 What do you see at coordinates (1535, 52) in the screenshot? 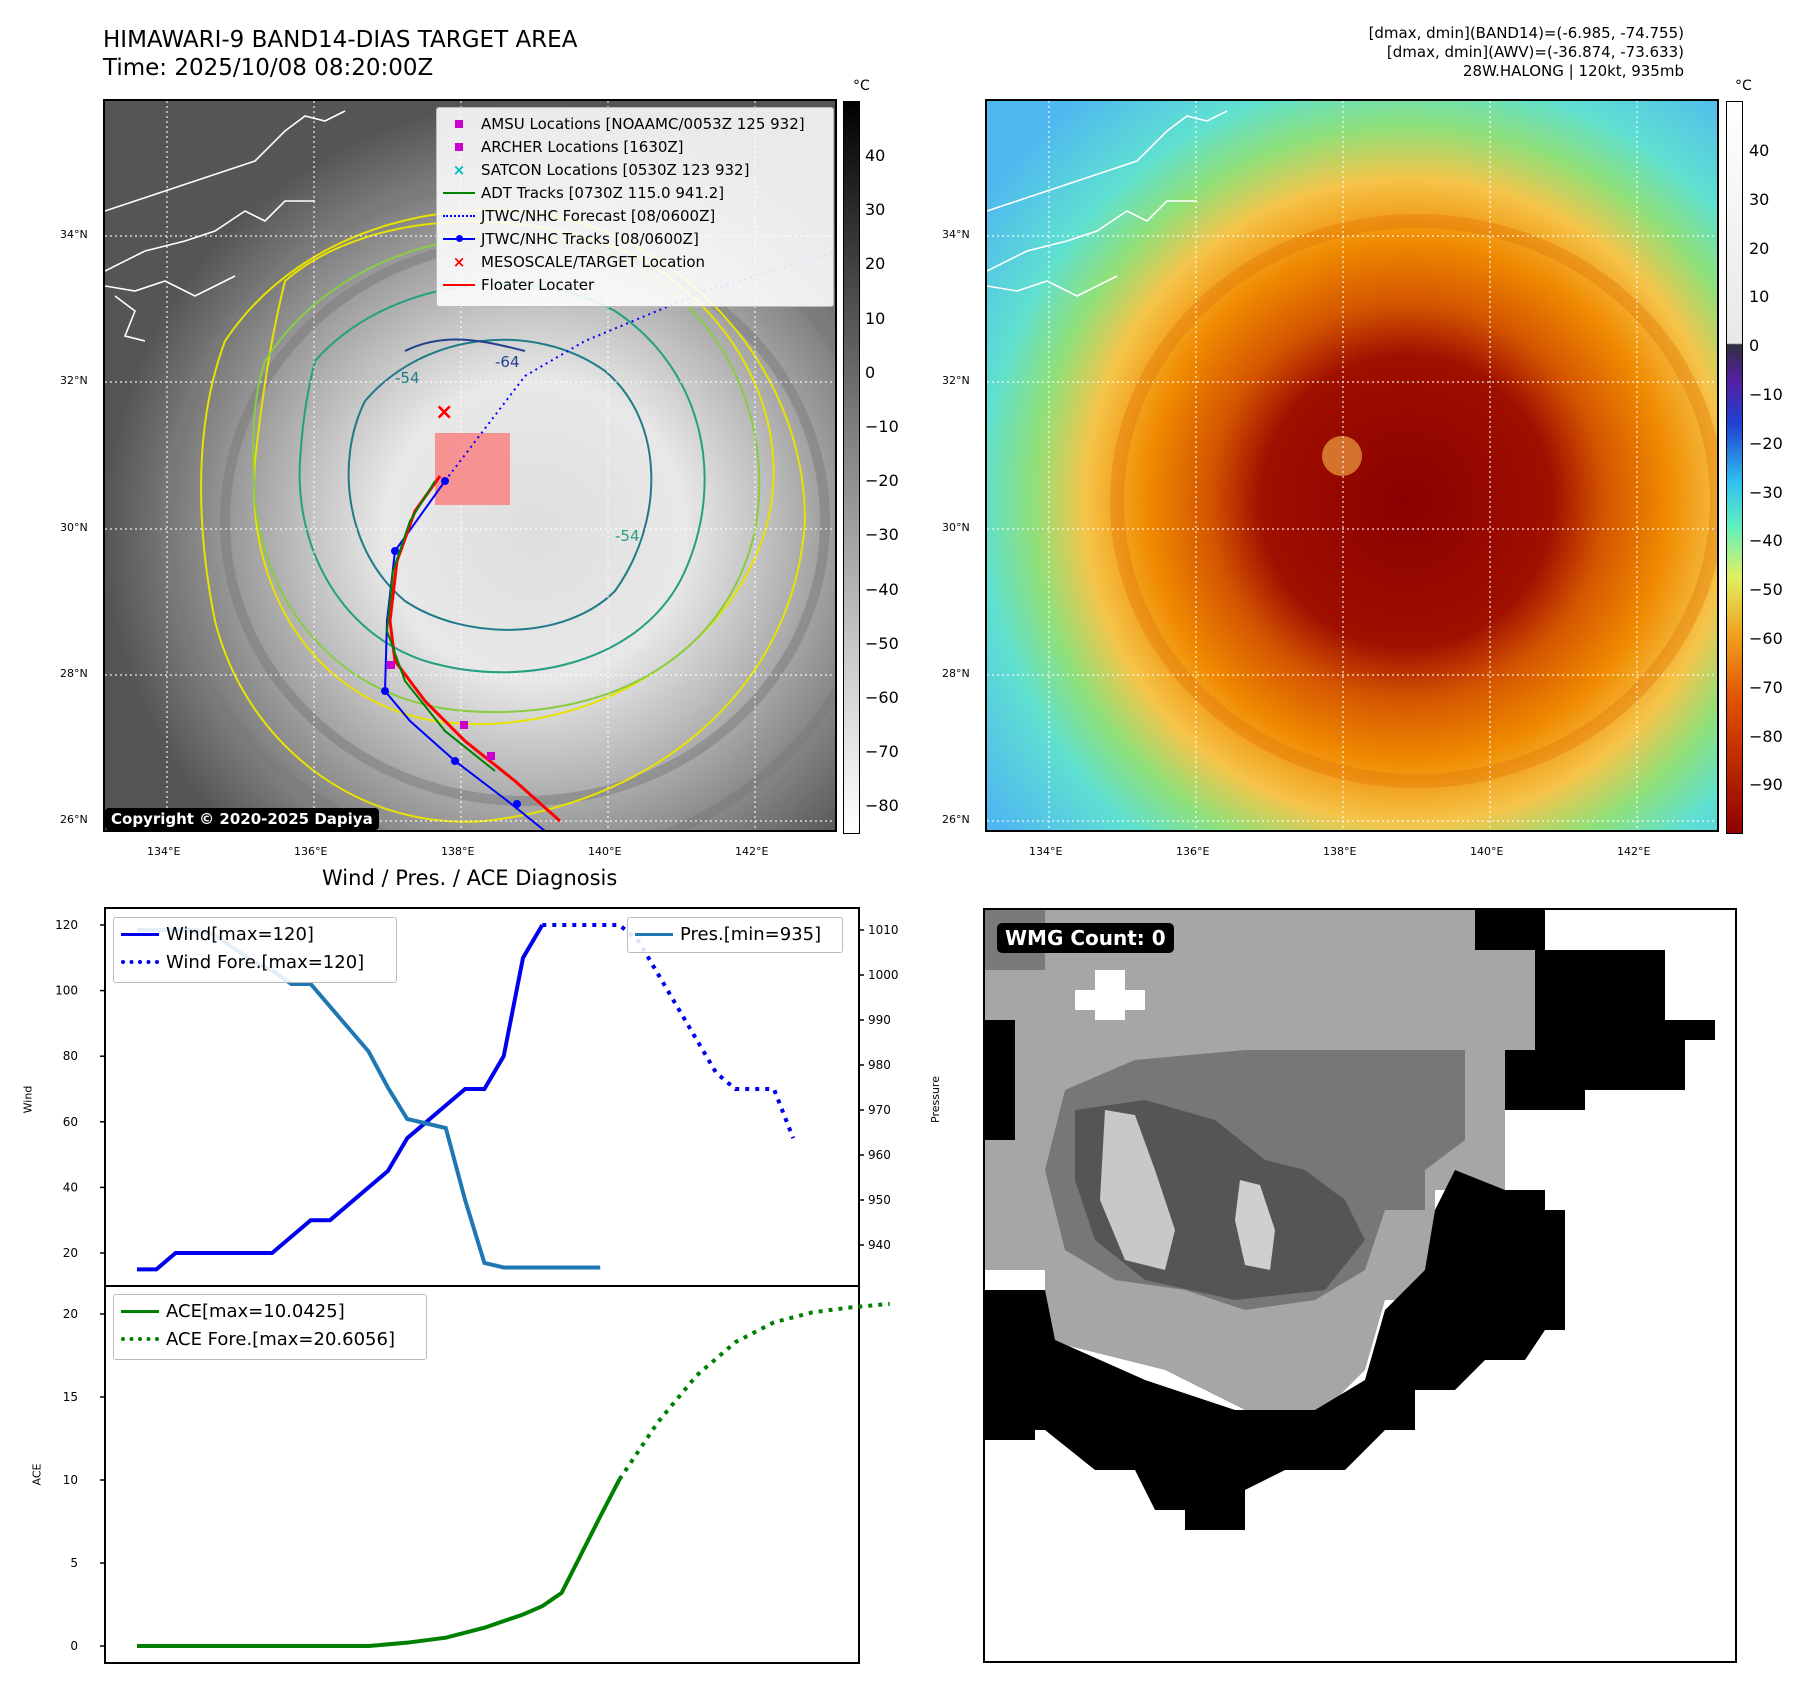
I see `info-awv: [dmax, dmin](AWV)=(-36.874, -73.633)` at bounding box center [1535, 52].